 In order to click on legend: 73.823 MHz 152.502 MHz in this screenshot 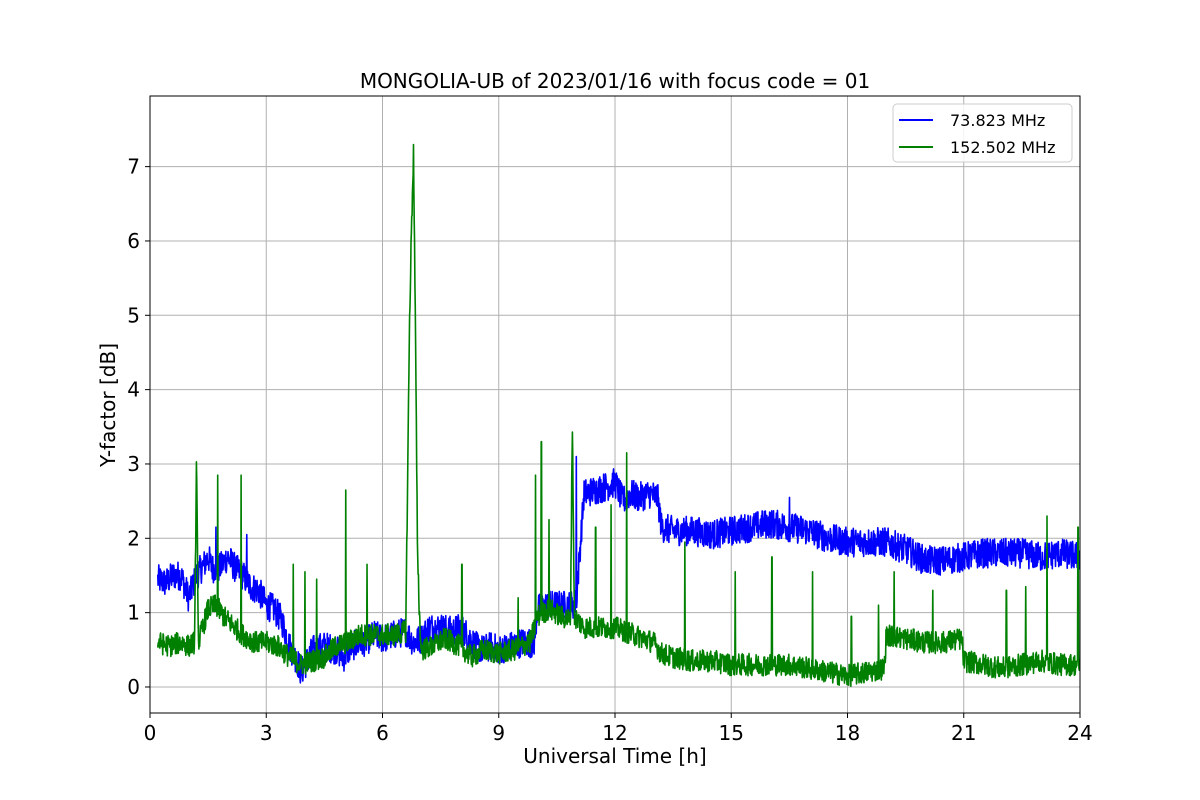, I will do `click(982, 133)`.